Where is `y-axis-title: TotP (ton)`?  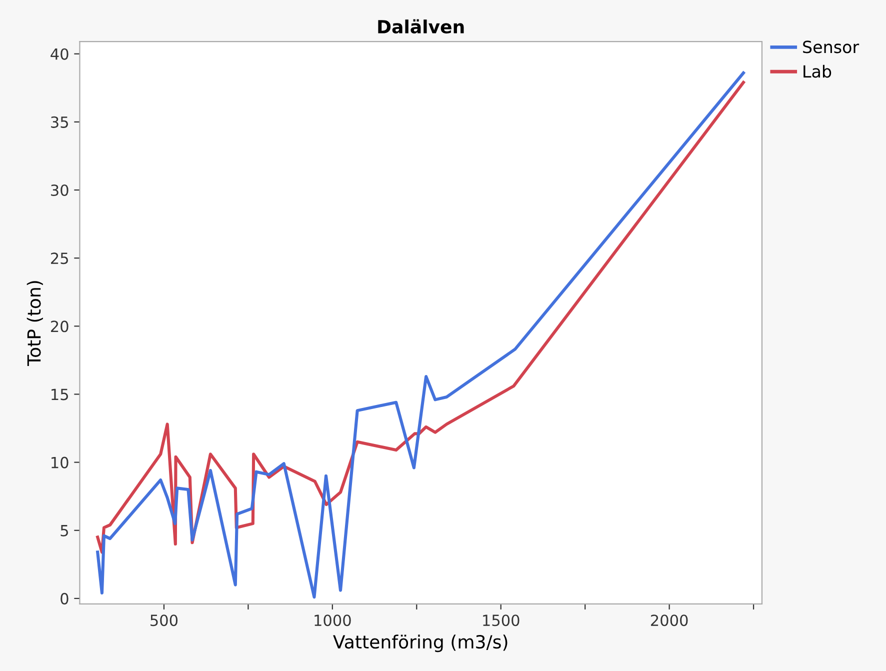 y-axis-title: TotP (ton) is located at coordinates (34, 323).